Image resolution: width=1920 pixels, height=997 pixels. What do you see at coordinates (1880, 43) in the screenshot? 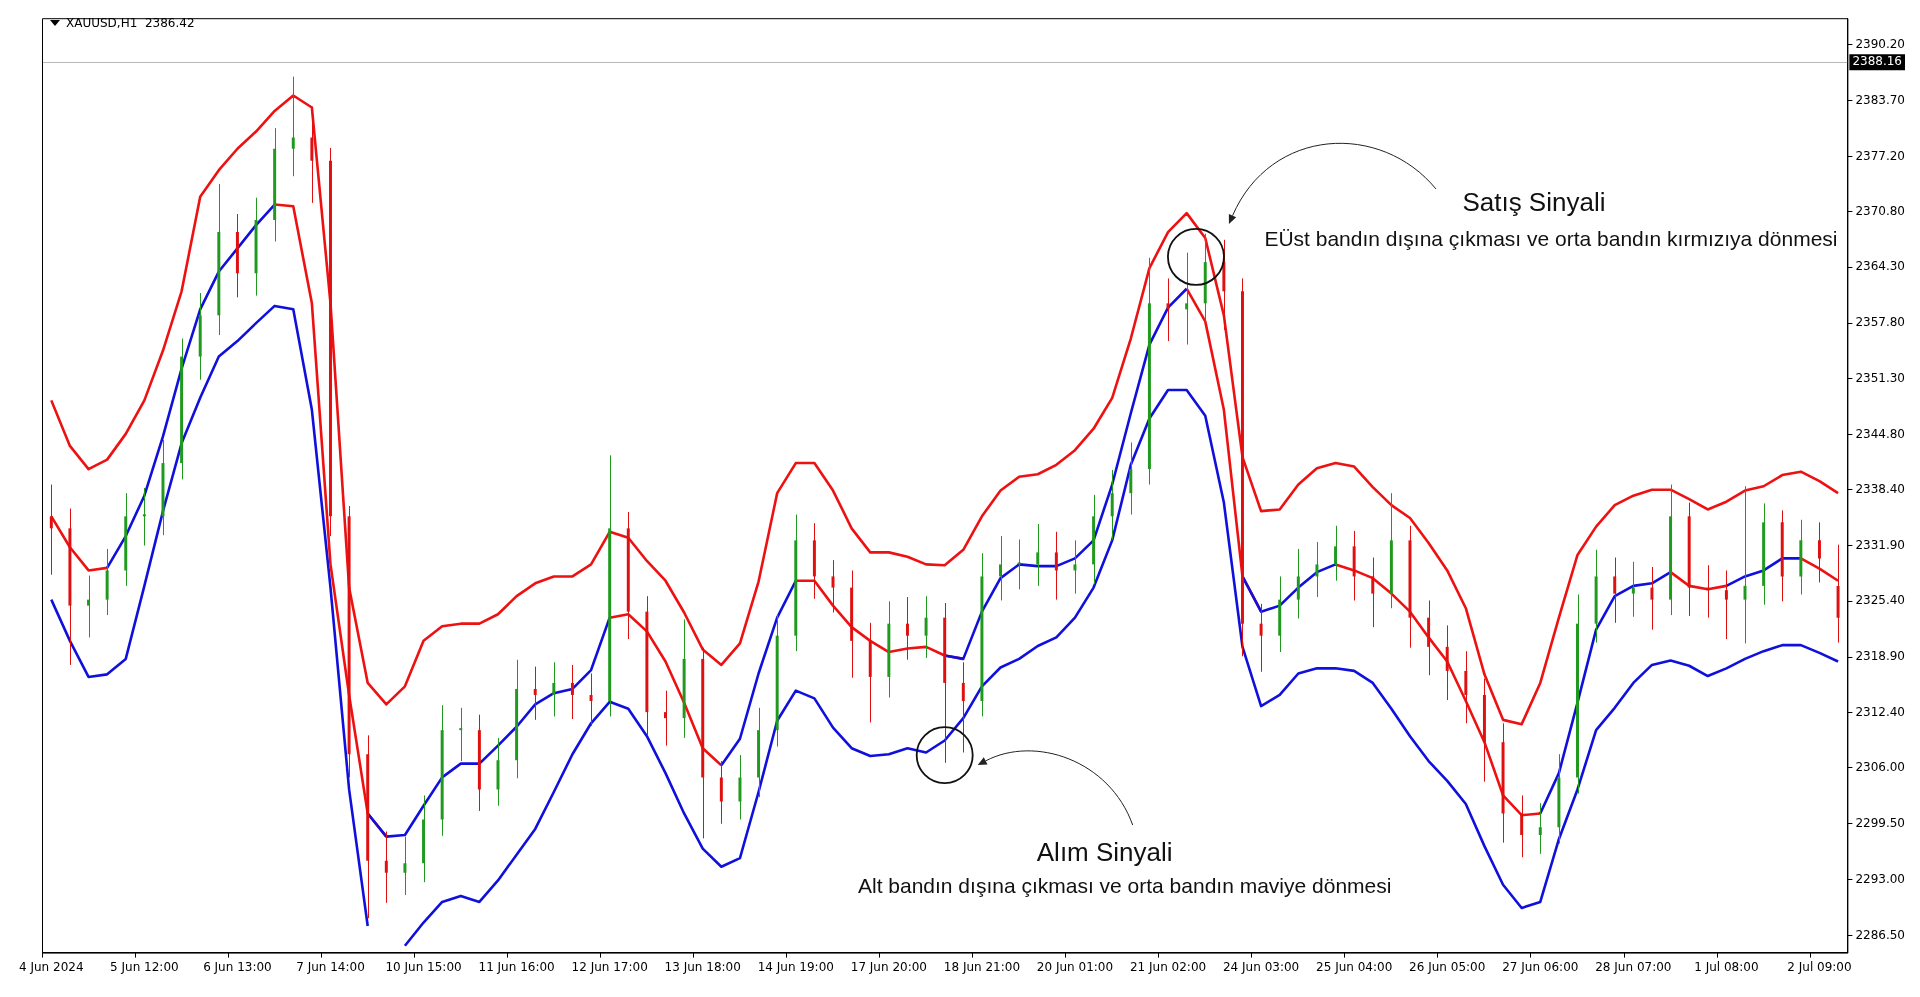
I see `y-tick-label: 2390.20` at bounding box center [1880, 43].